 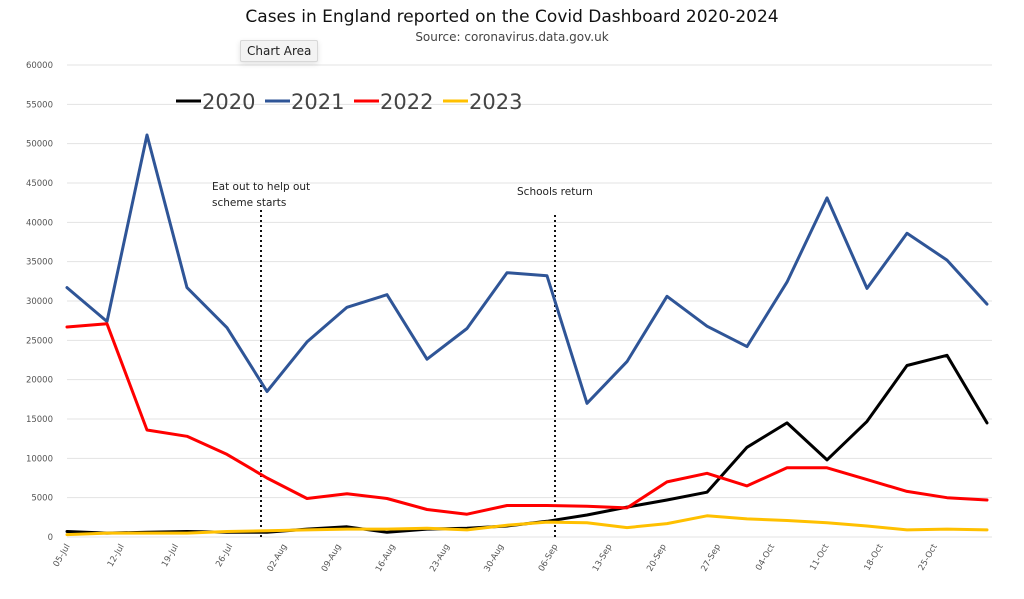 I want to click on y-tick-label: 15000, so click(x=39, y=420).